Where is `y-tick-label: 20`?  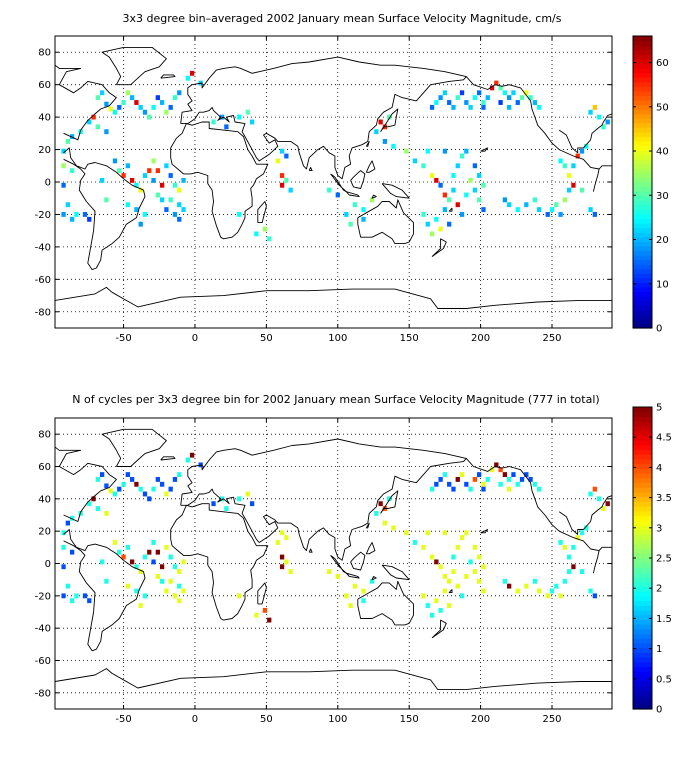 y-tick-label: 20 is located at coordinates (44, 150).